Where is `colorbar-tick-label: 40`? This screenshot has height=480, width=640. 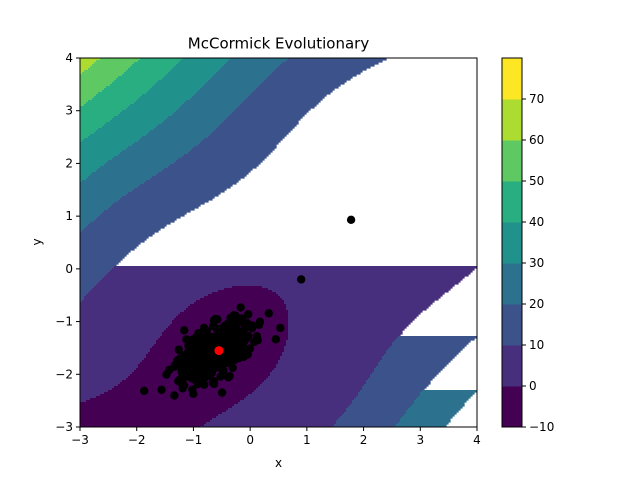
colorbar-tick-label: 40 is located at coordinates (536, 222).